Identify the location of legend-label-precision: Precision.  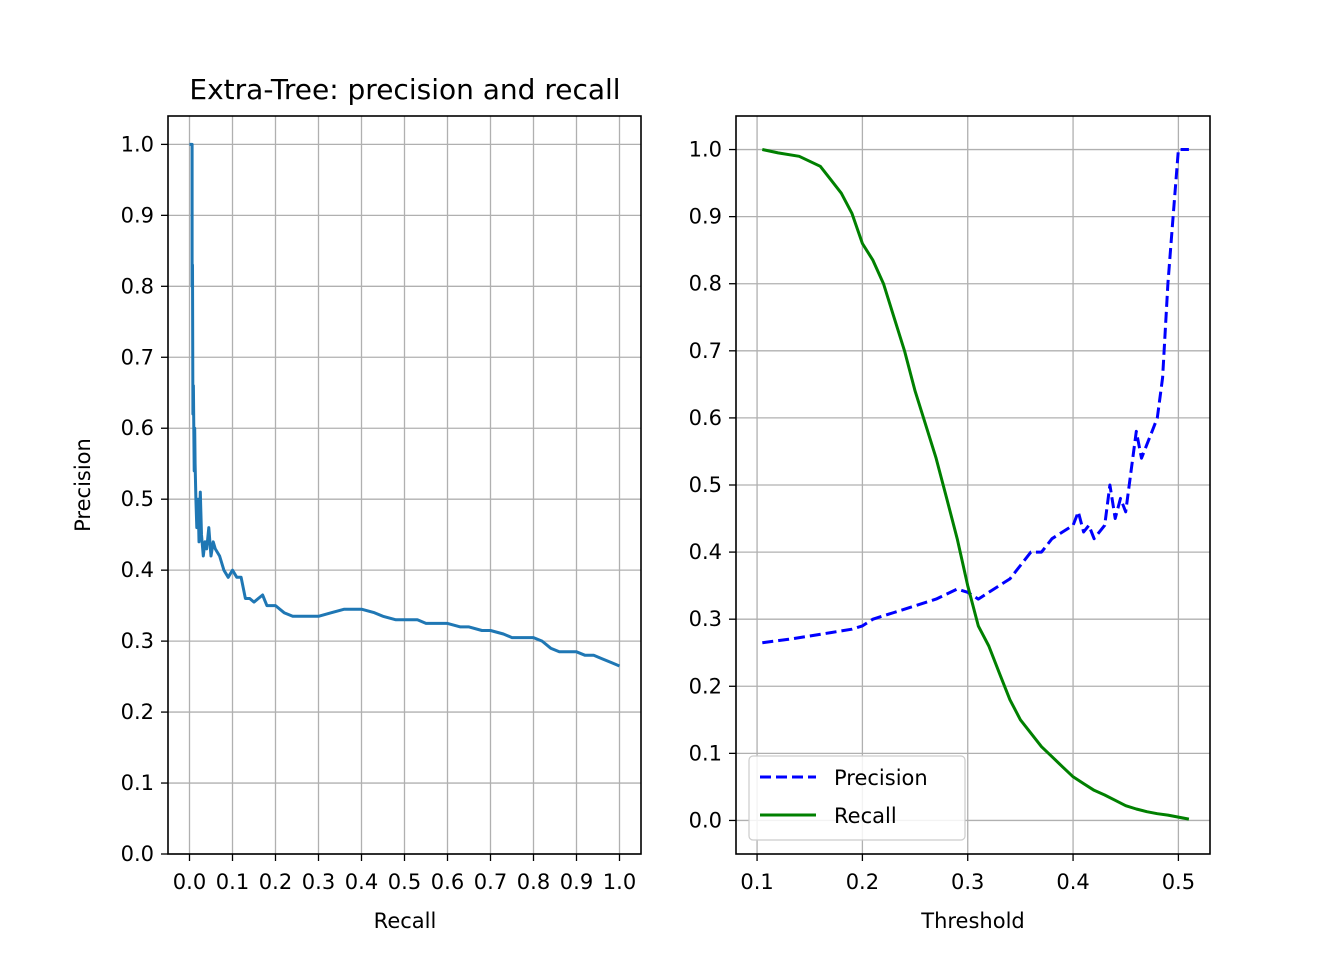
(881, 778).